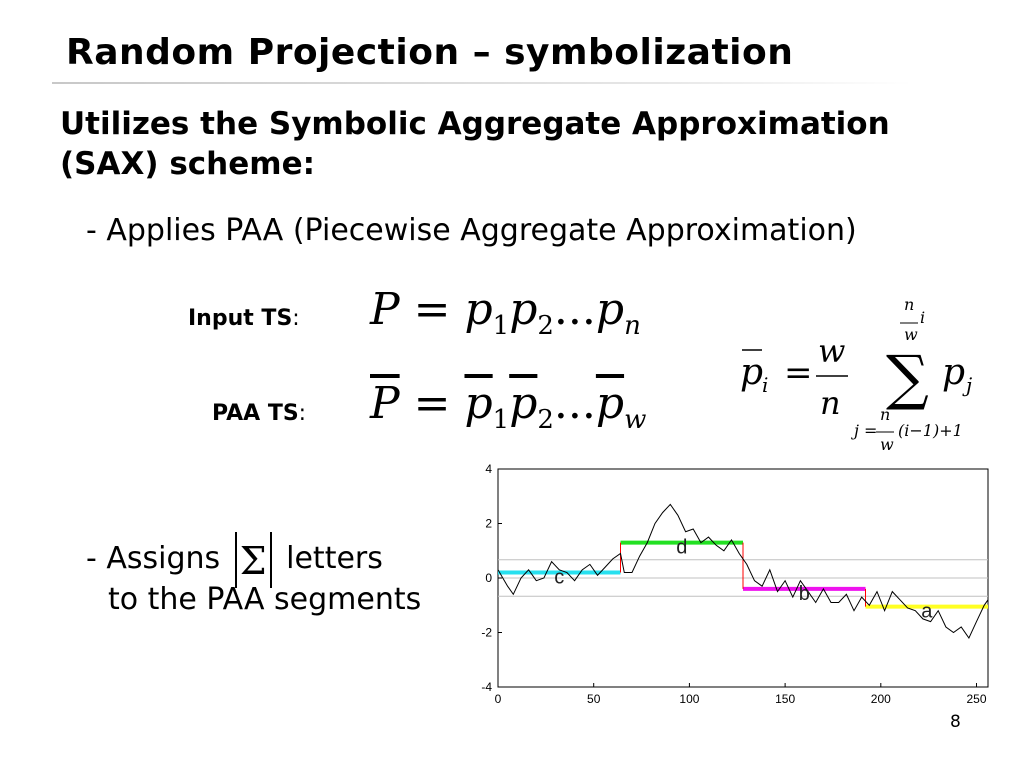 This screenshot has width=1024, height=768. I want to click on paa-ts-label: PAA TS:, so click(259, 413).